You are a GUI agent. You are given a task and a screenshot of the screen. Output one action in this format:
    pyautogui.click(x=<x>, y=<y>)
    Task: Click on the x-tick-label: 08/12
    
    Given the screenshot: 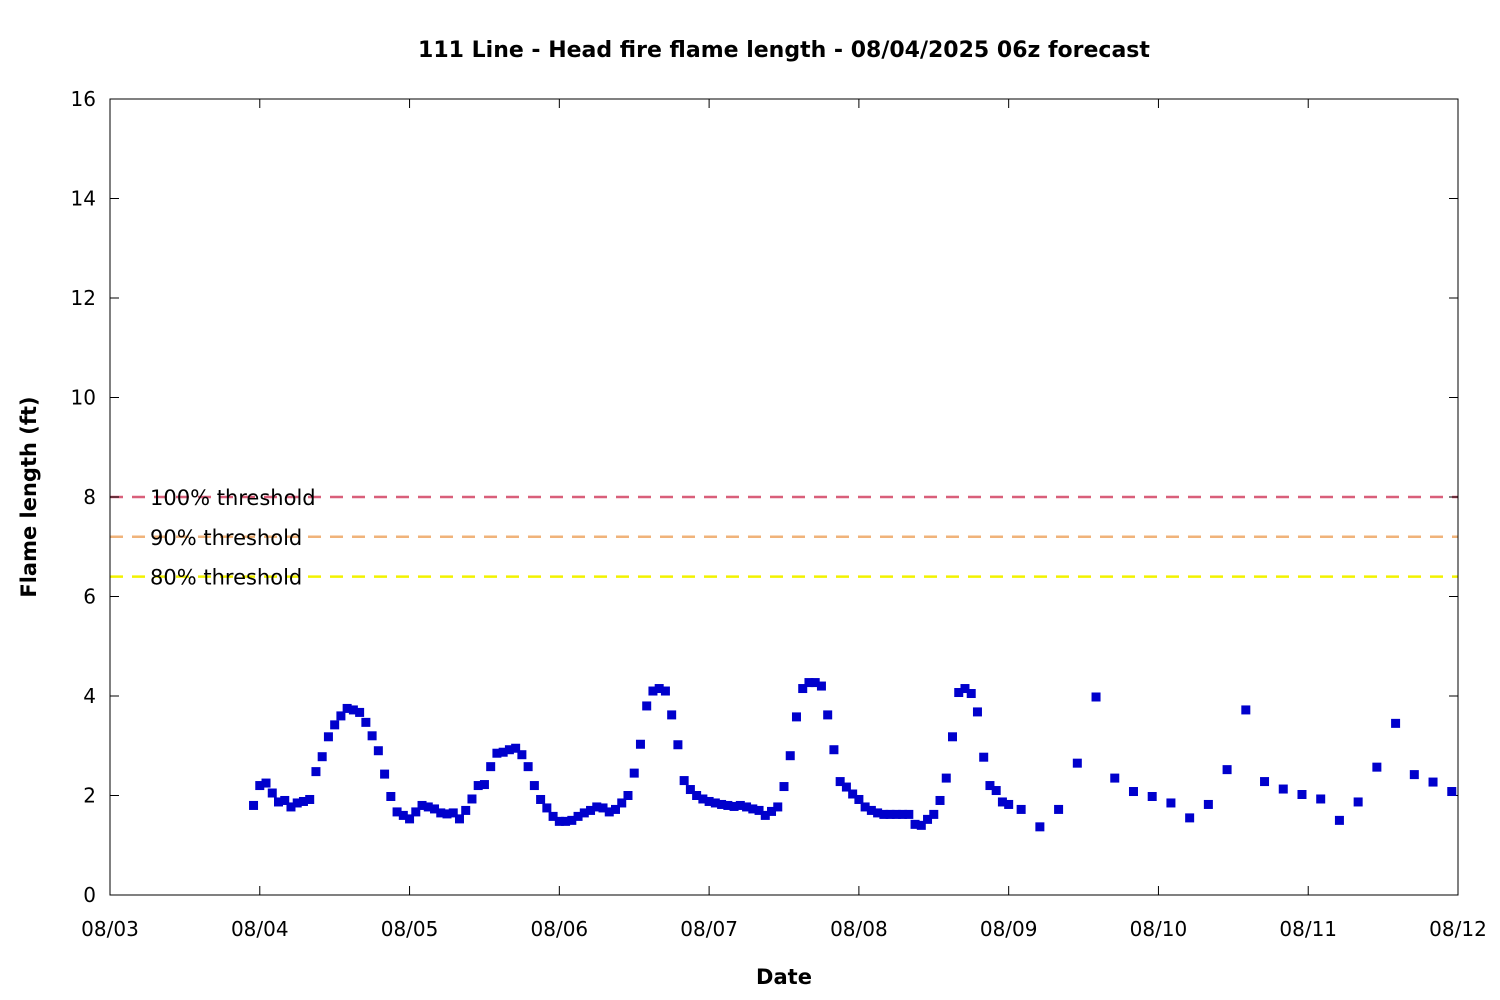 What is the action you would take?
    pyautogui.click(x=1458, y=929)
    